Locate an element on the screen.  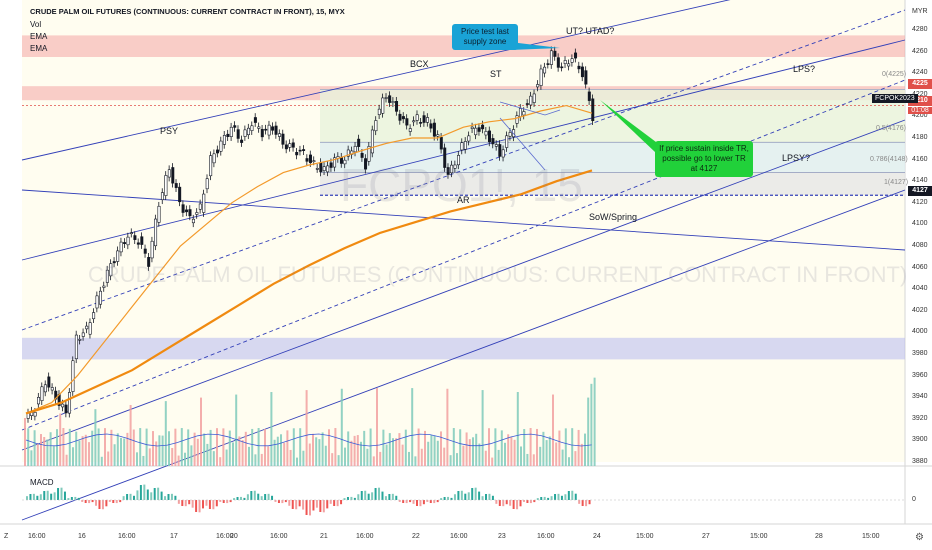
price-tick: 3960 is located at coordinates (920, 375).